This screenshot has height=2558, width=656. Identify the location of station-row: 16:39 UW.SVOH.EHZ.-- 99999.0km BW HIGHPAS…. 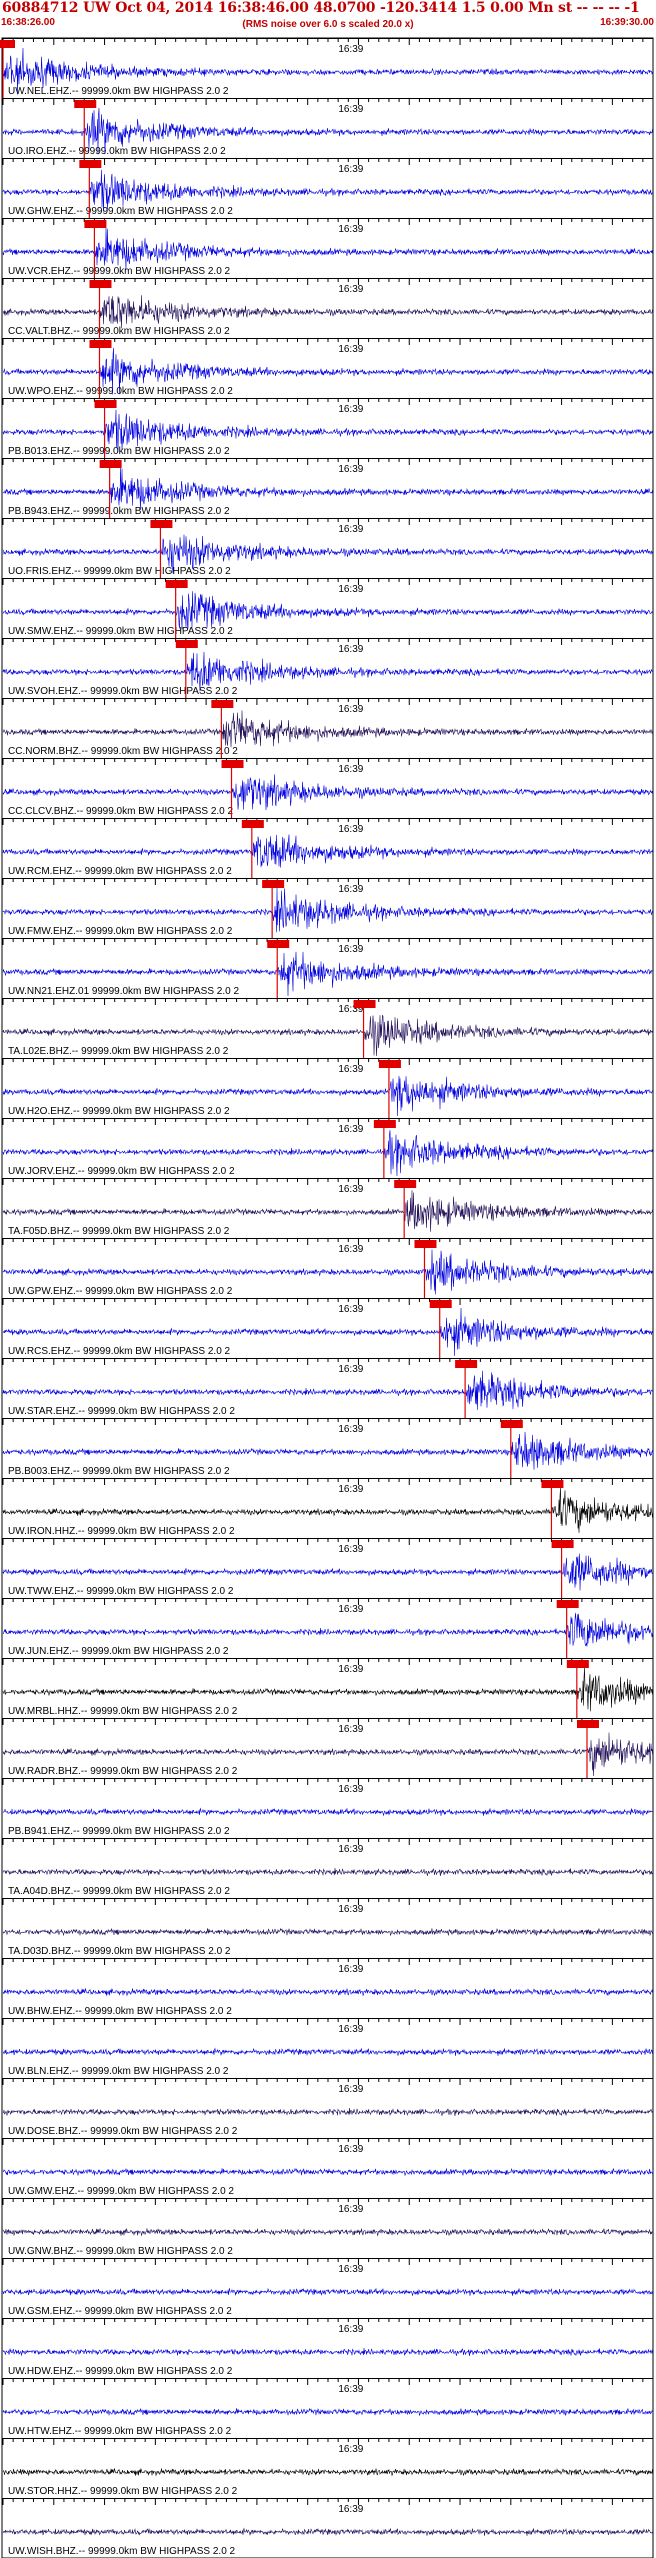
(328, 668).